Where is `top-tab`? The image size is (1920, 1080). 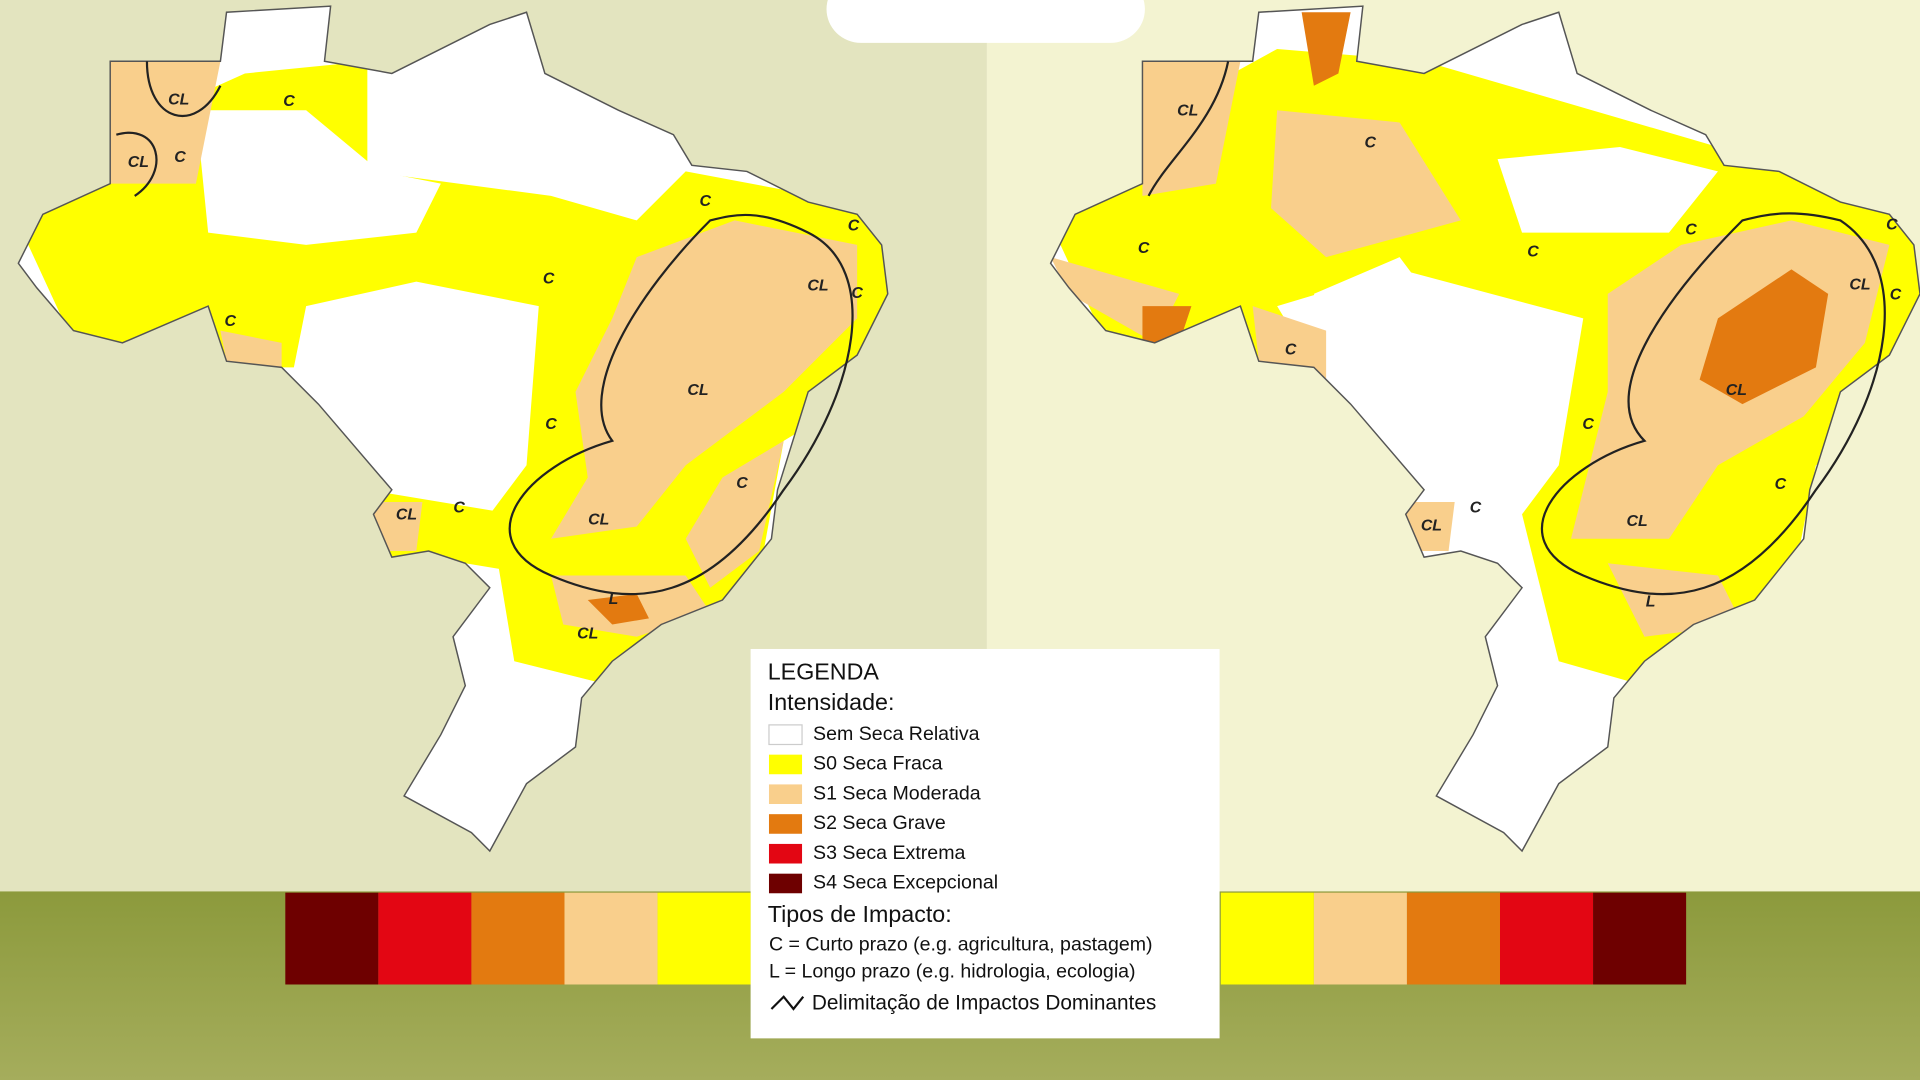 top-tab is located at coordinates (985, 21).